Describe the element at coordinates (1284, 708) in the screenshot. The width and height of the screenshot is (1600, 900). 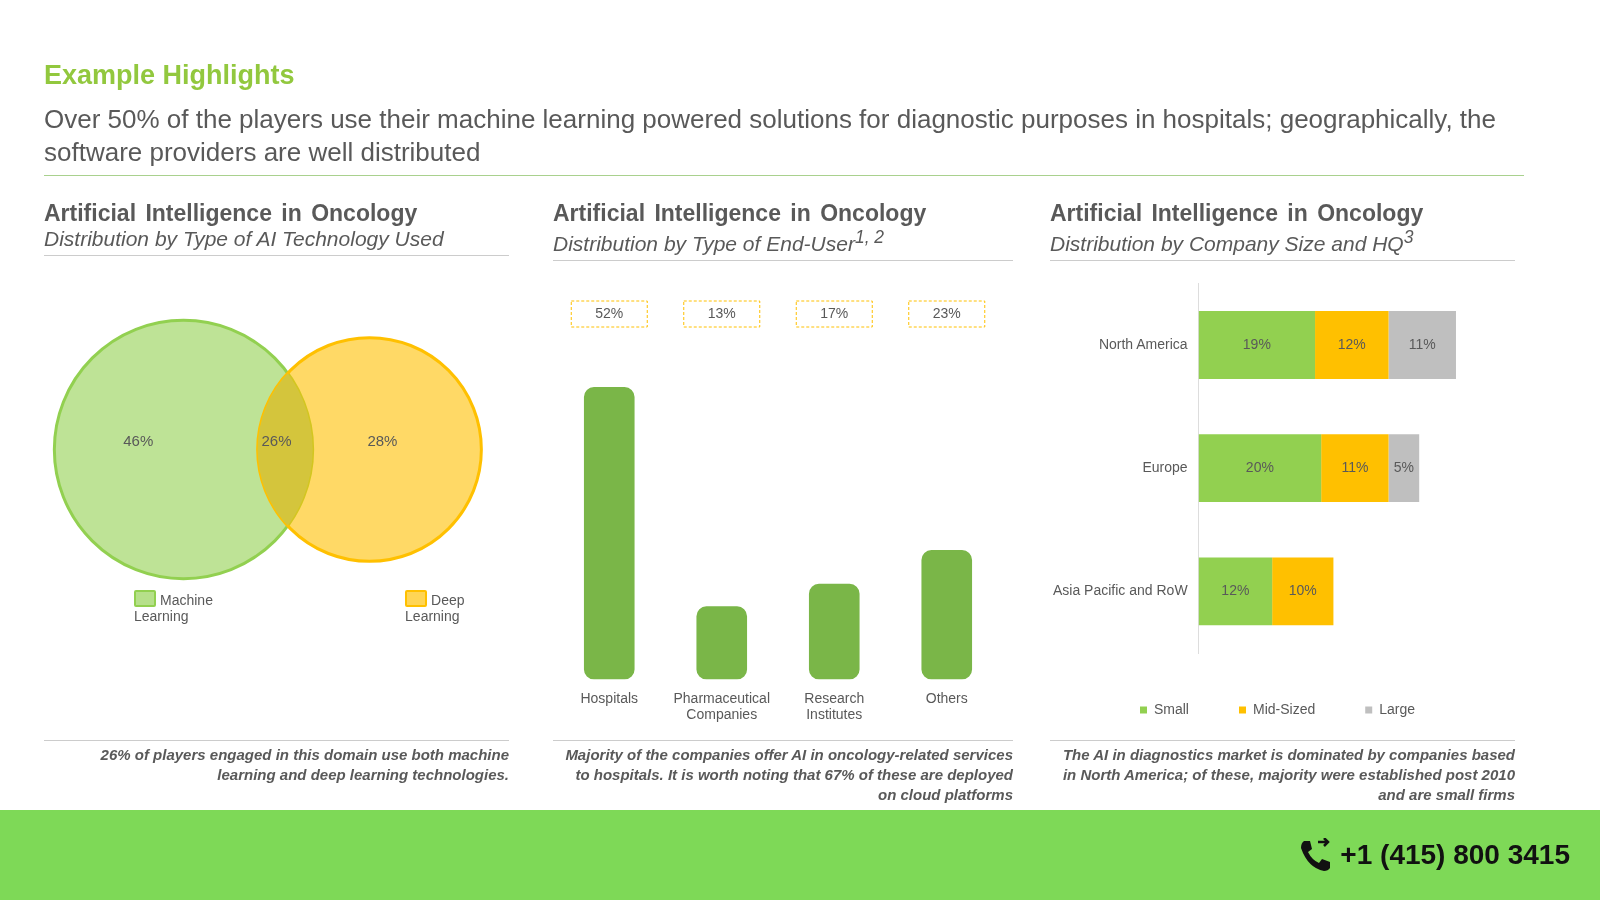
I see `legend-label: Mid-Sized` at that location.